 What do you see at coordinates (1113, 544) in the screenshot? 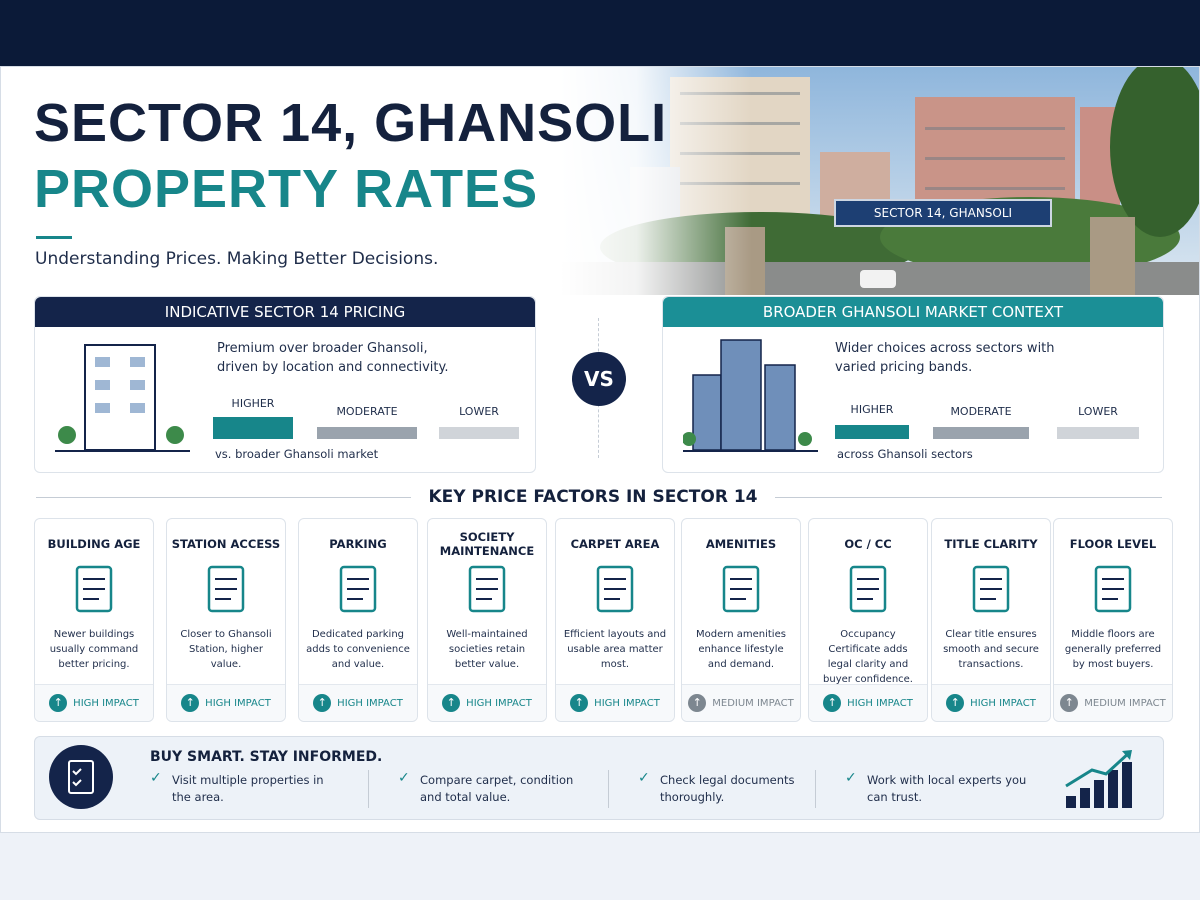
I see `factor-name: FLOOR LEVEL` at bounding box center [1113, 544].